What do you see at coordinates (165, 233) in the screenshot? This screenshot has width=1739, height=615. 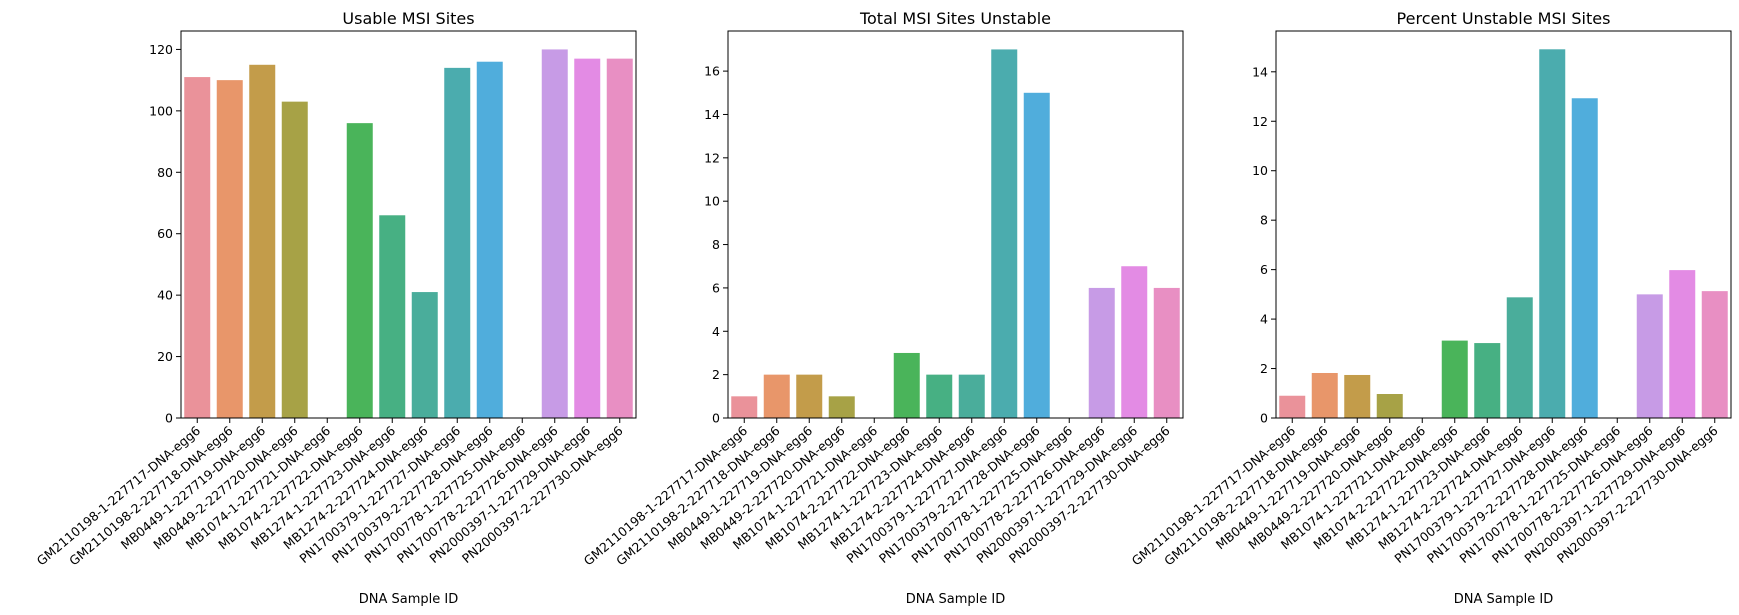 I see `y-tick-label: 60` at bounding box center [165, 233].